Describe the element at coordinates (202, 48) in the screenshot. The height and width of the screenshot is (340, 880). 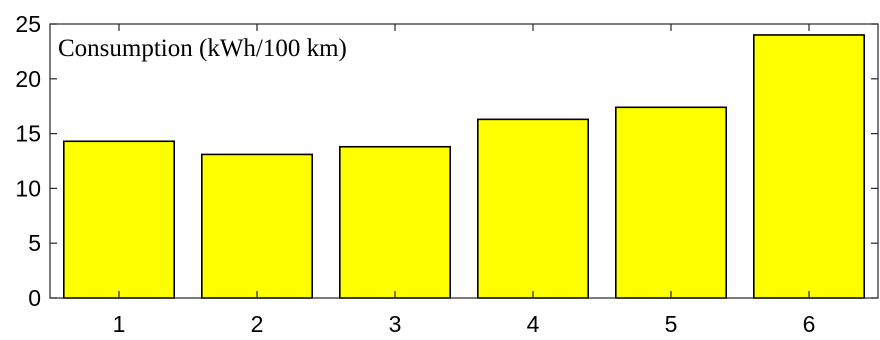
I see `chart-title: Consumption (kWh/100 km)` at that location.